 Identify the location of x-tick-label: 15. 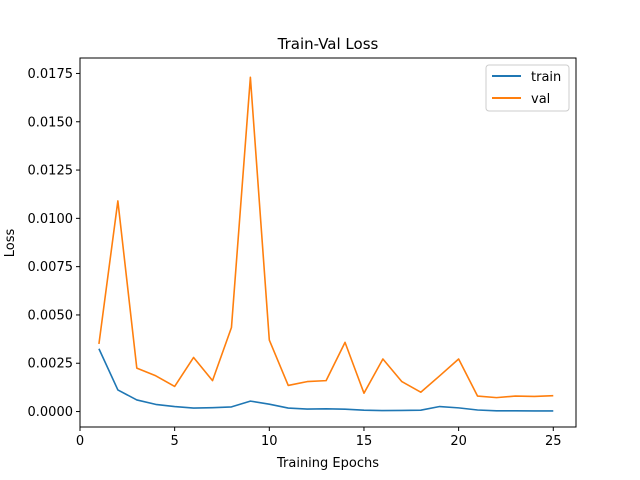
(364, 441).